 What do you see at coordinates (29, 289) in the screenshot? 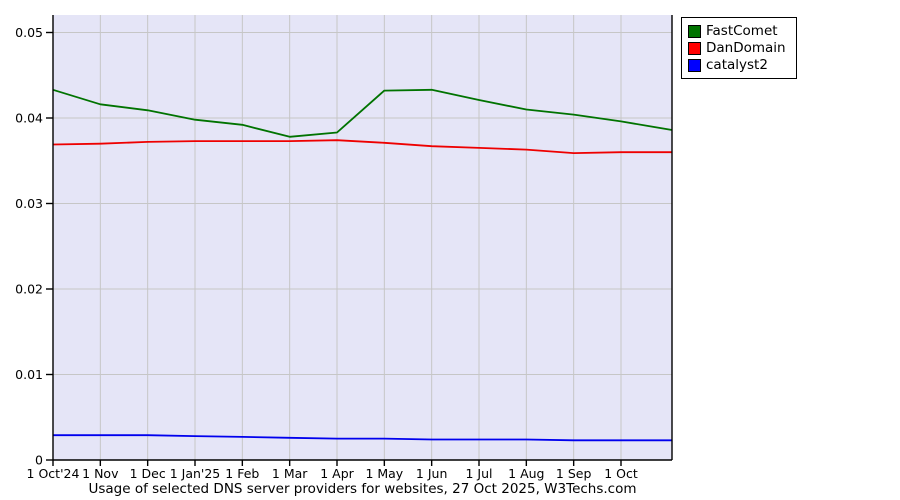
I see `y-tick-label: 0.02` at bounding box center [29, 289].